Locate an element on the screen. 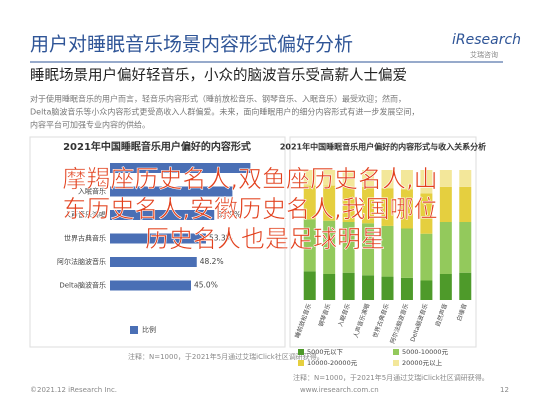  page-number: 12 is located at coordinates (504, 390).